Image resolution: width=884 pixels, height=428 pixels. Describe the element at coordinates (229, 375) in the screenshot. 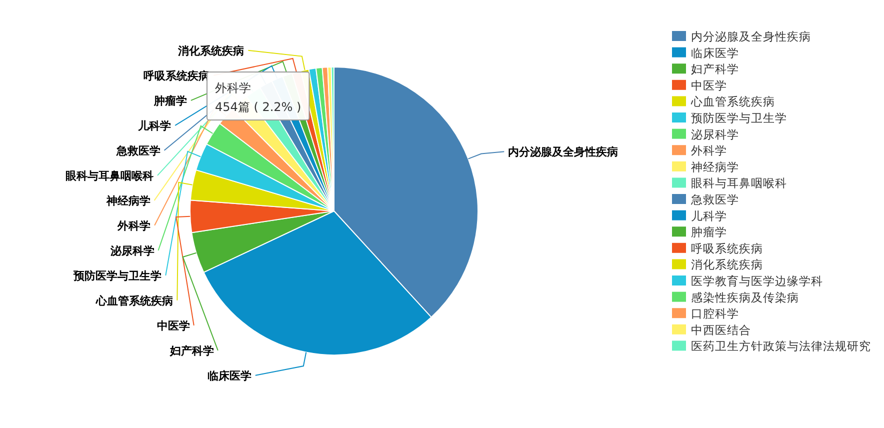

I see `slice-label: 临床医学` at that location.